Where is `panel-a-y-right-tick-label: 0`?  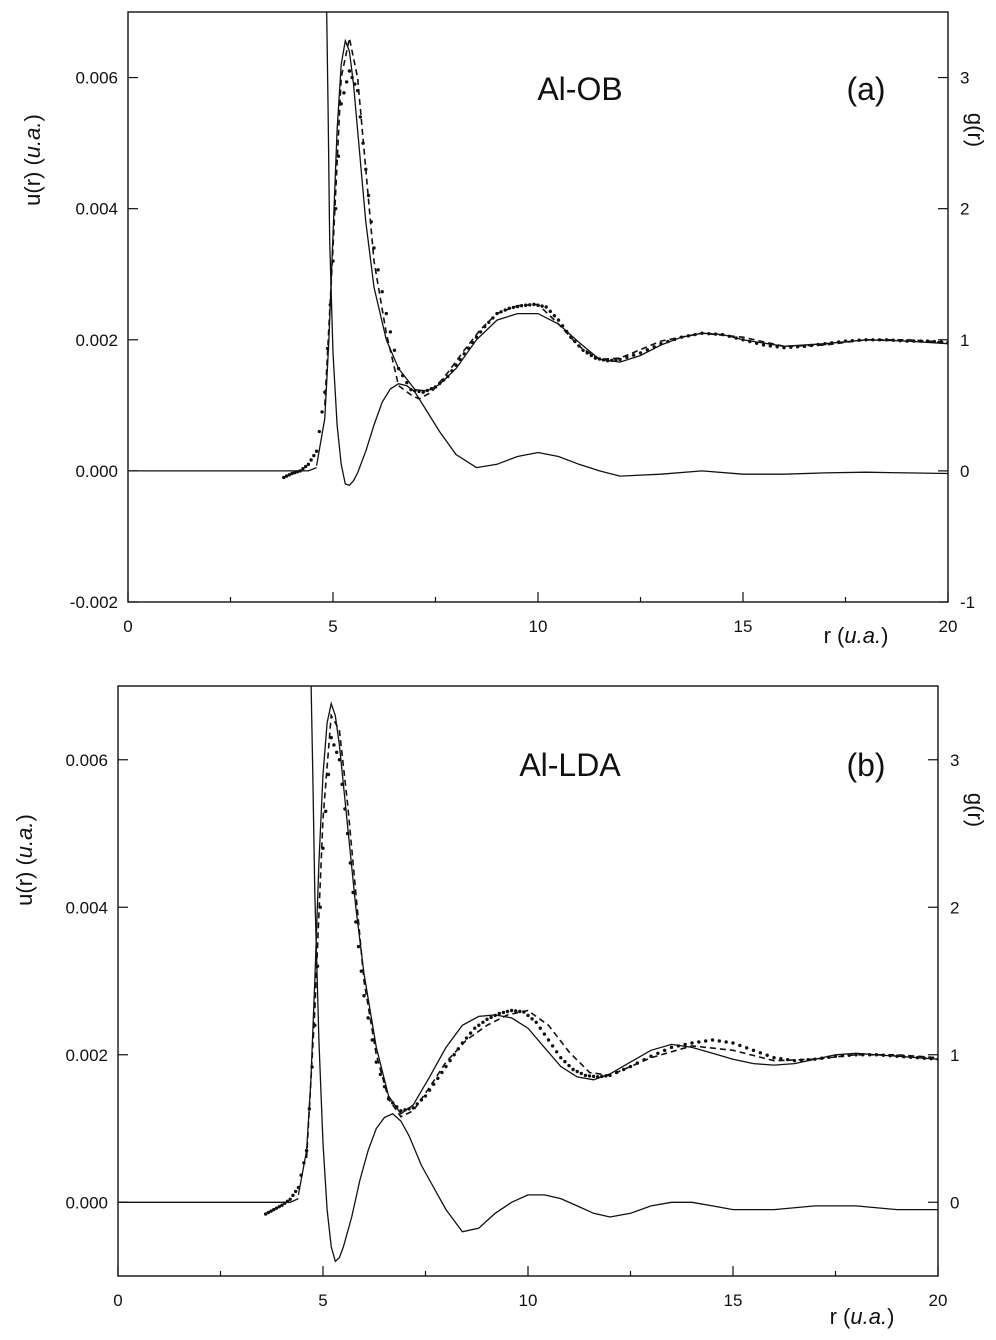 panel-a-y-right-tick-label: 0 is located at coordinates (964, 471).